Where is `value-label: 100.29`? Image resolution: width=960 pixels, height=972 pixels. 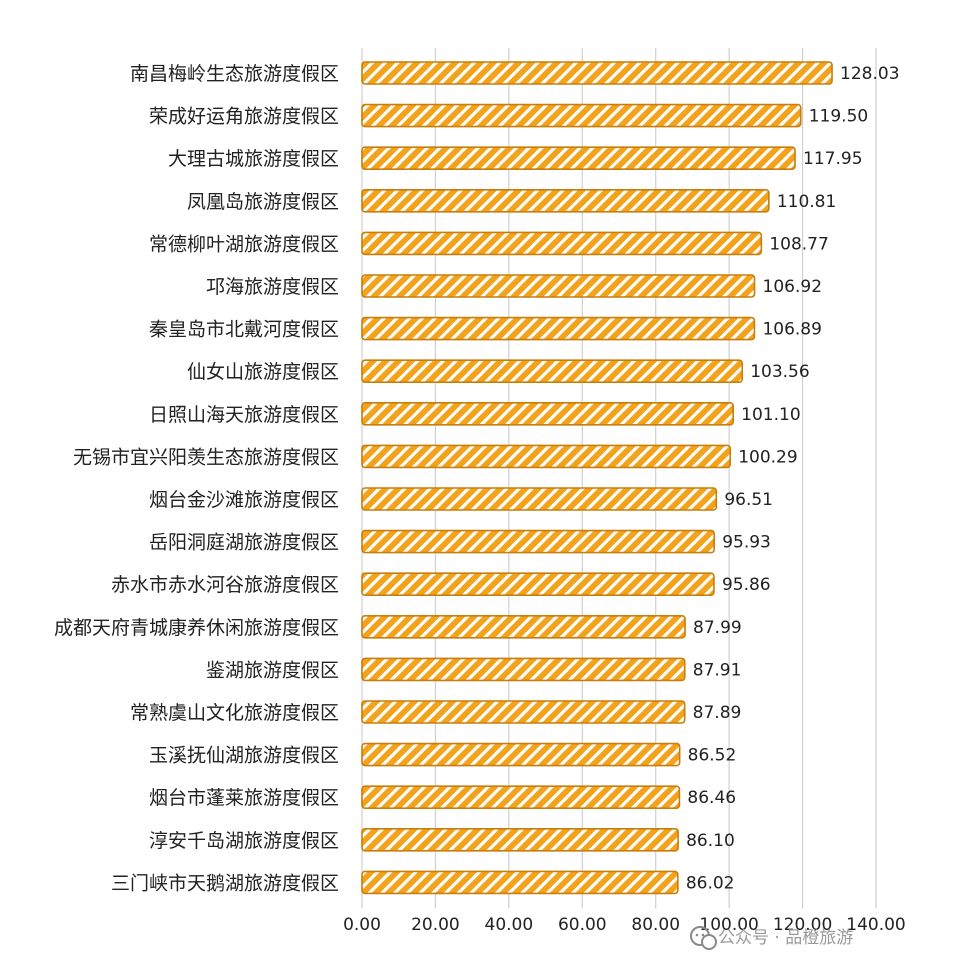 value-label: 100.29 is located at coordinates (767, 457).